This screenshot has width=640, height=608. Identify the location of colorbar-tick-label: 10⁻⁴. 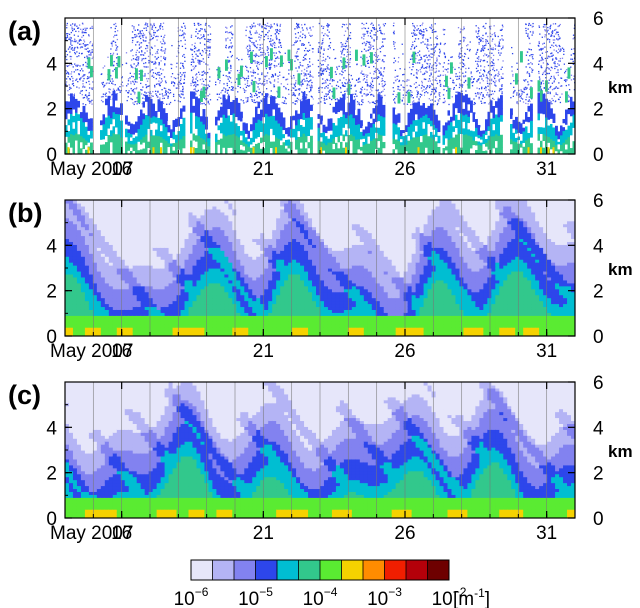
(320, 596).